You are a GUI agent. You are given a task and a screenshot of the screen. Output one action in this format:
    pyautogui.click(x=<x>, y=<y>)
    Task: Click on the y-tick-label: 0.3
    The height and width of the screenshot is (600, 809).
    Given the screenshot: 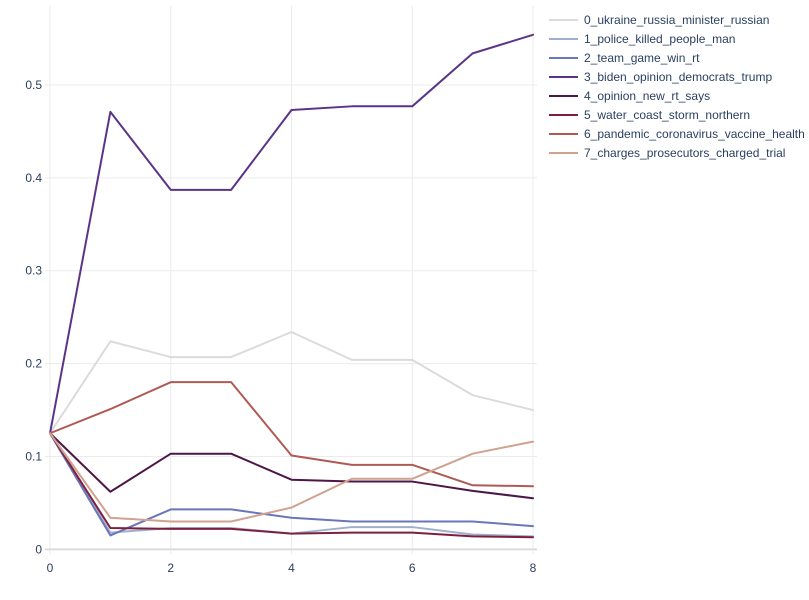 What is the action you would take?
    pyautogui.click(x=33, y=271)
    